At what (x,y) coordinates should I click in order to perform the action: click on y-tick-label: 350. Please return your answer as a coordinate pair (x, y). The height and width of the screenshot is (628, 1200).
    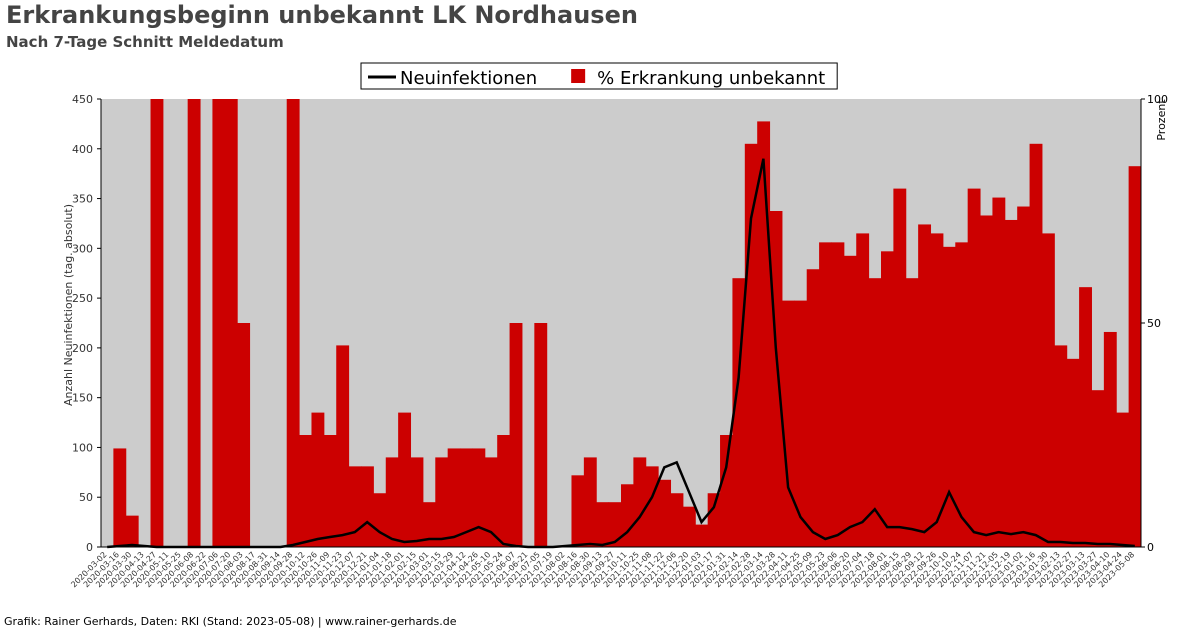
    Looking at the image, I should click on (82, 199).